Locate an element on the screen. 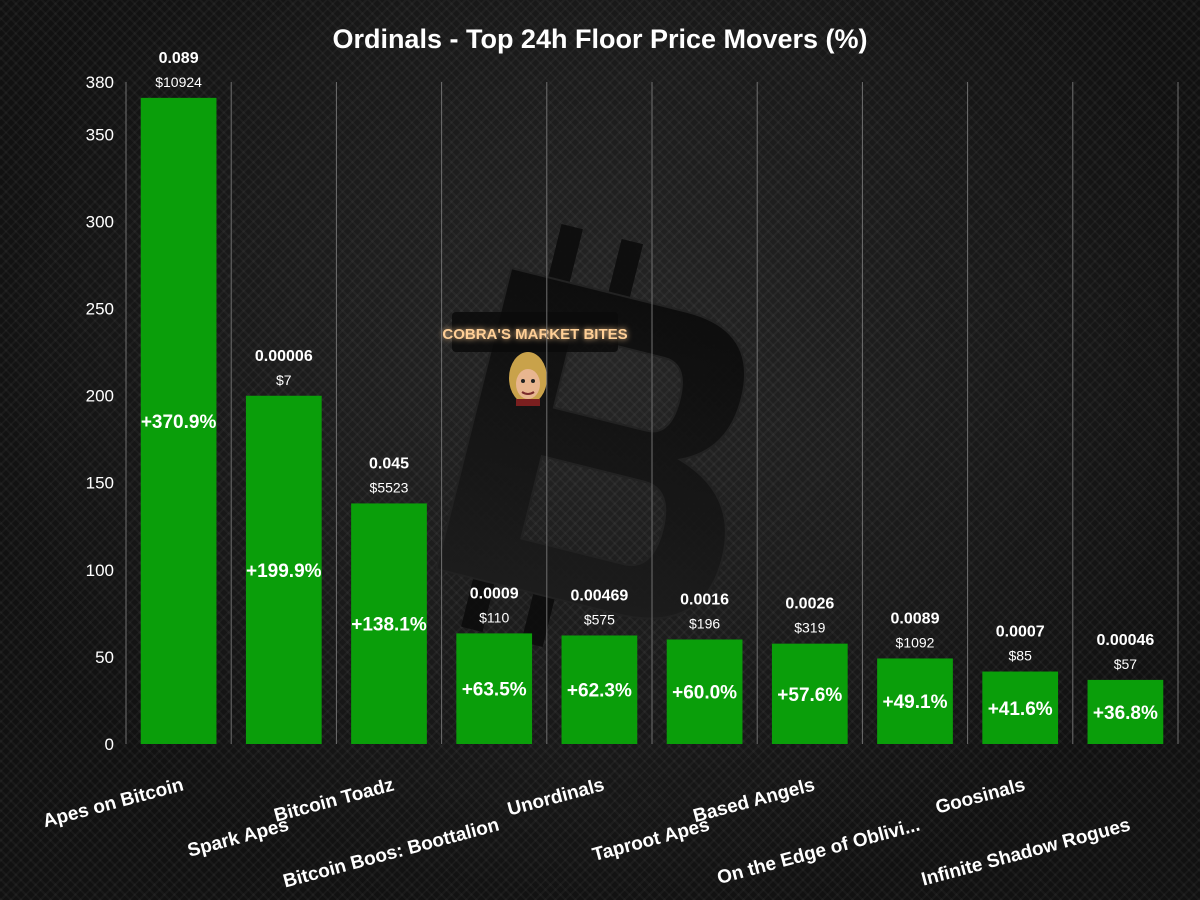 The width and height of the screenshot is (1200, 900). btc-price-label: 0.089 is located at coordinates (179, 58).